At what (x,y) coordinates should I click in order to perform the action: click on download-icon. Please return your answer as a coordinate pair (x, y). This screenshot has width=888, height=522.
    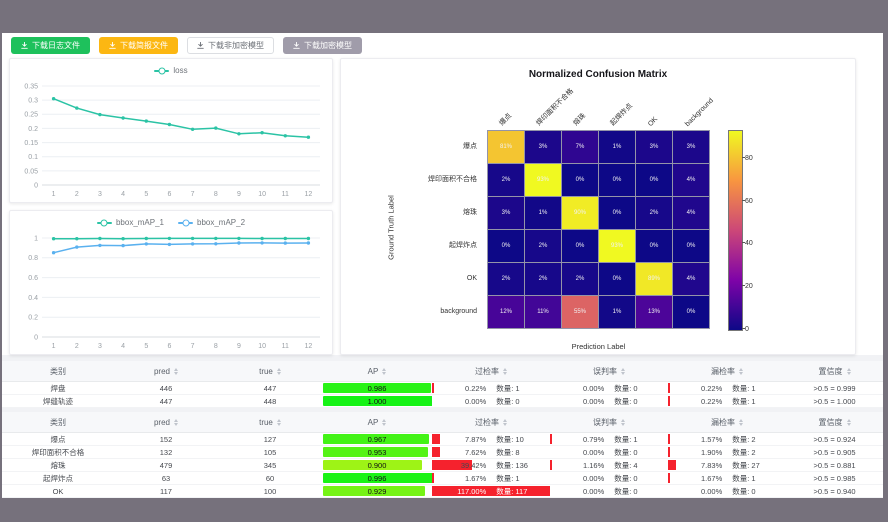
    Looking at the image, I should click on (200, 45).